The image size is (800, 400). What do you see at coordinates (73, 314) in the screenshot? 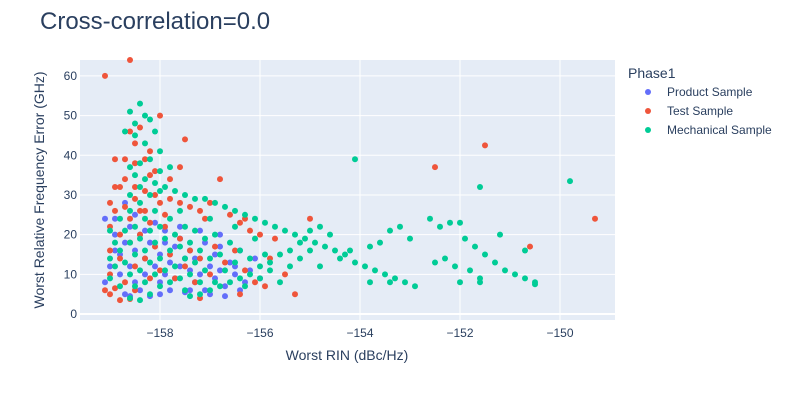
I see `y-tick-label: 0` at bounding box center [73, 314].